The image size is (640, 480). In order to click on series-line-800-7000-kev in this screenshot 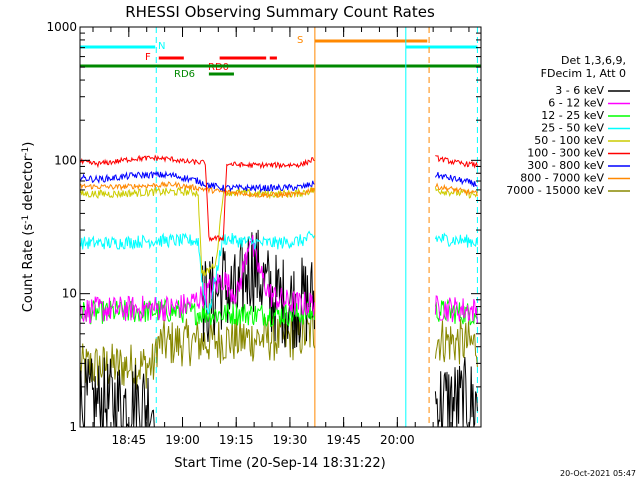, I will do `click(278, 189)`.